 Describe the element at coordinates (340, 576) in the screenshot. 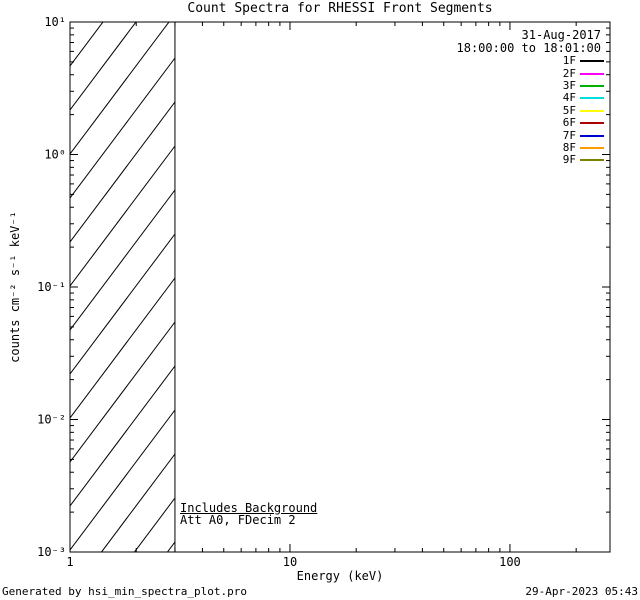

I see `x-axis-label: Energy (keV)` at that location.